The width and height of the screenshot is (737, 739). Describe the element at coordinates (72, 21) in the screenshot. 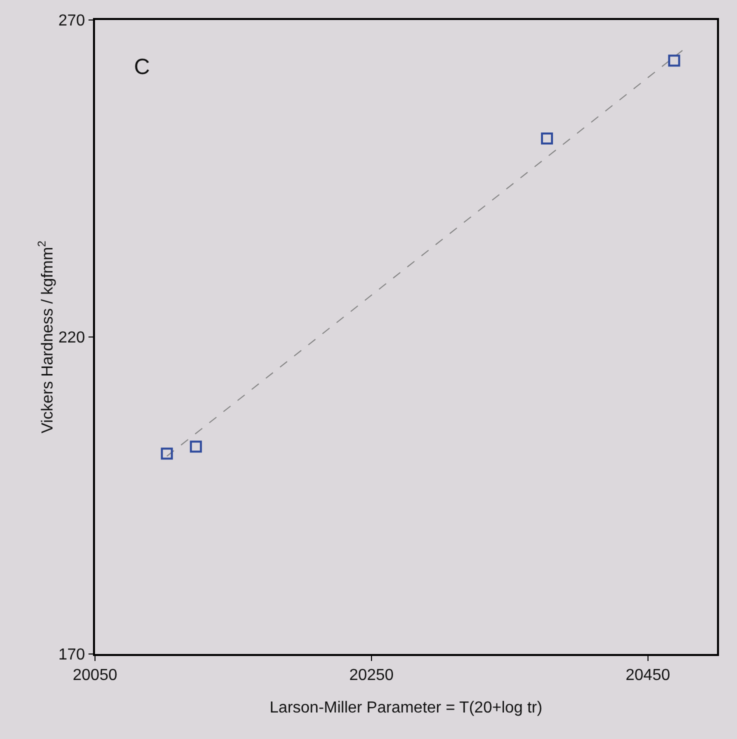

I see `y-tick-label: 270` at that location.